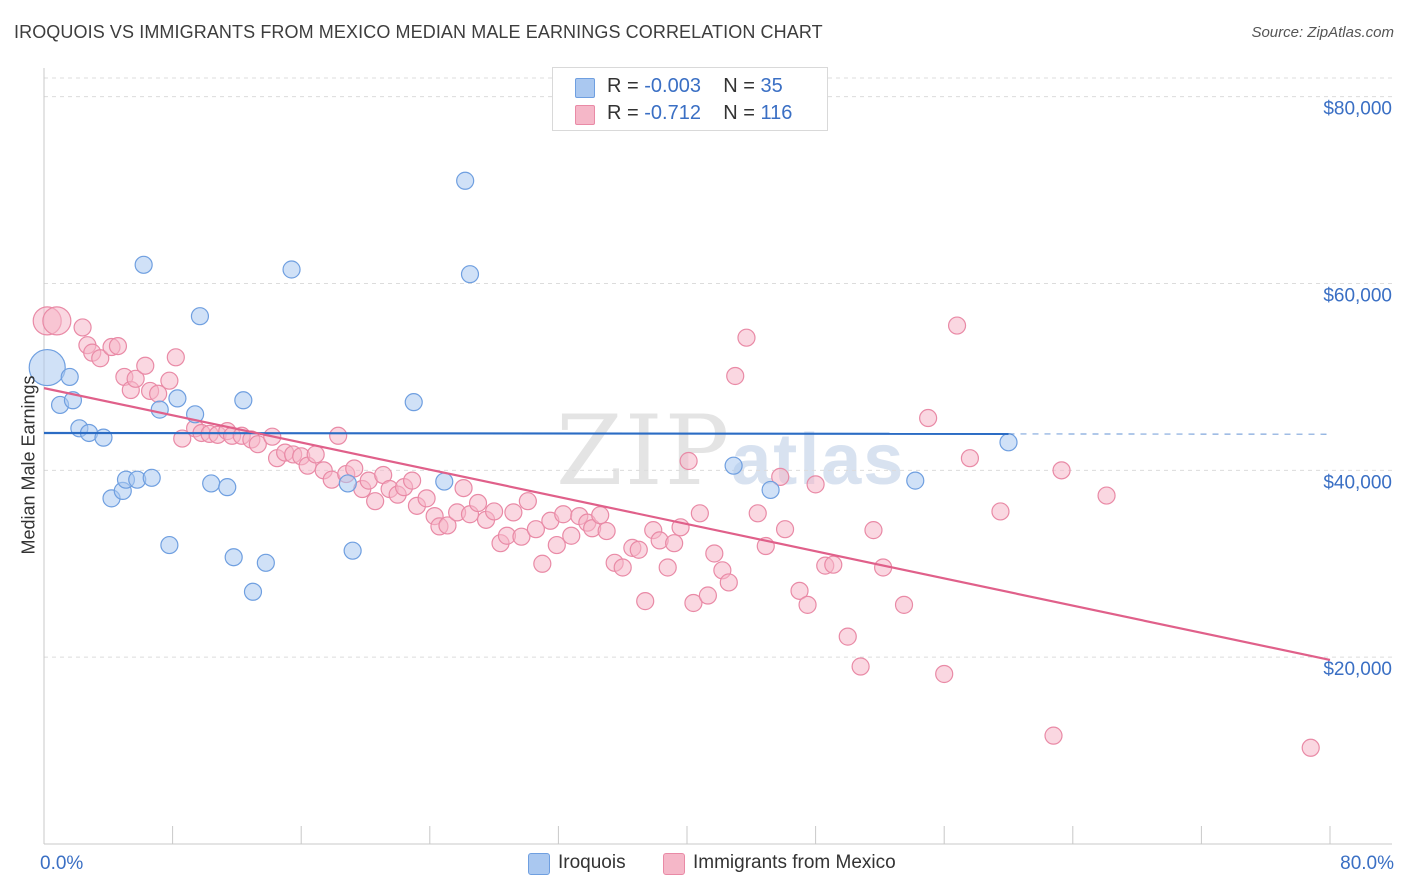  What do you see at coordinates (526, 433) in the screenshot?
I see `iroquois-trend-line` at bounding box center [526, 433].